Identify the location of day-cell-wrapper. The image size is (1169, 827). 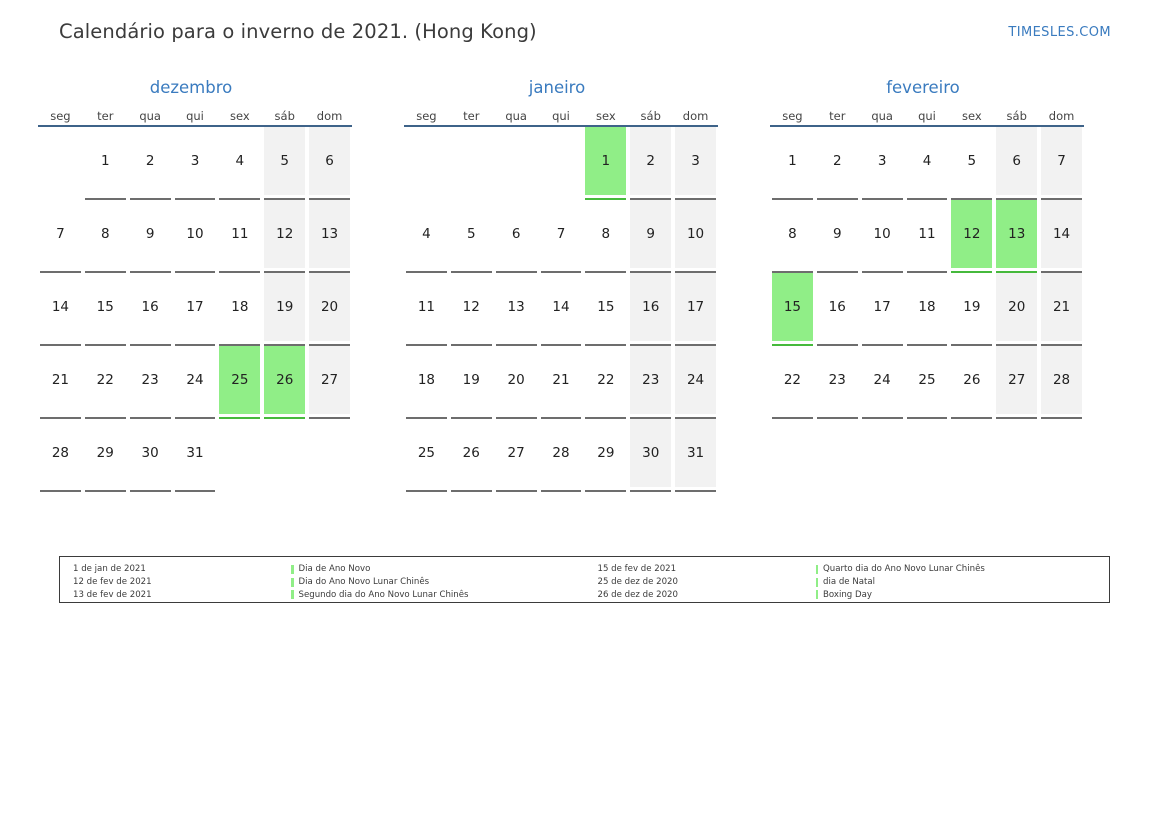
(60, 163).